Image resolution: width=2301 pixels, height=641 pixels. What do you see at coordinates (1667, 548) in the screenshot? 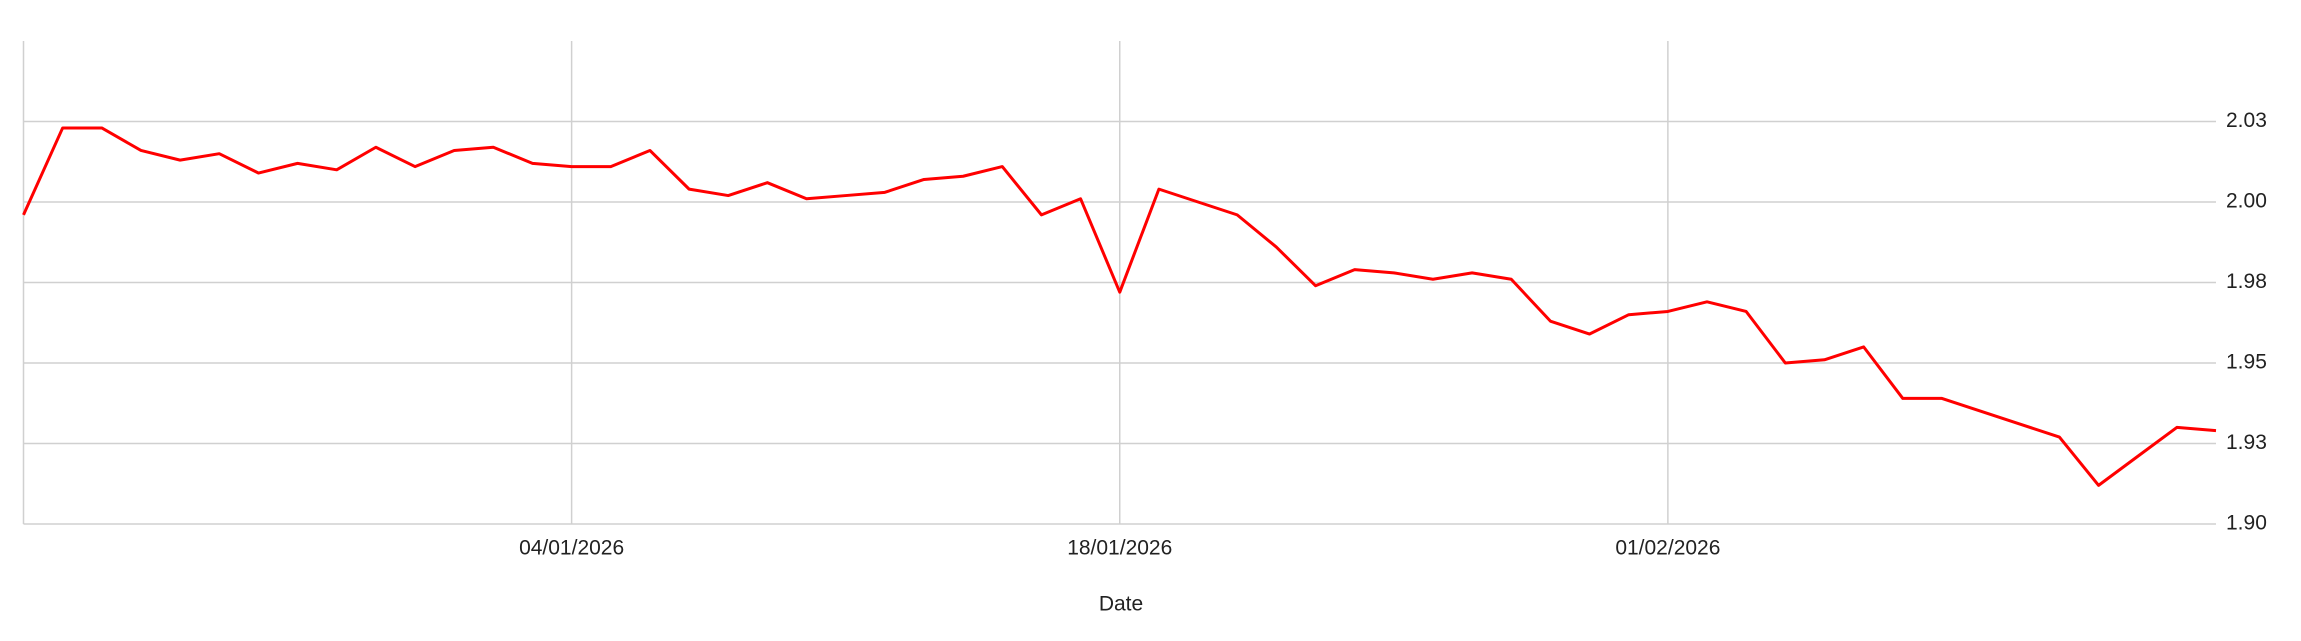
I see `x-tick-label: 01/02/2026` at bounding box center [1667, 548].